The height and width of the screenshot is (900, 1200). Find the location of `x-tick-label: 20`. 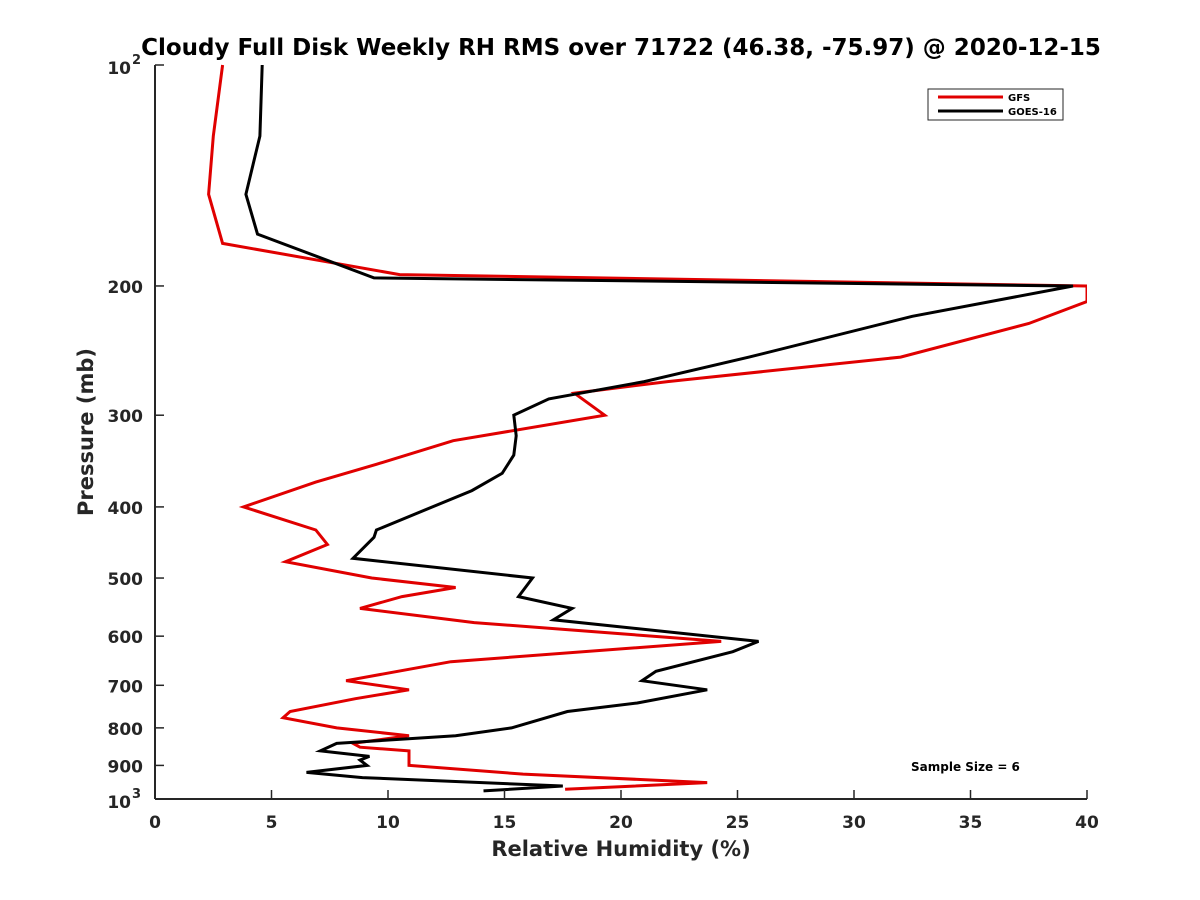

x-tick-label: 20 is located at coordinates (621, 823).